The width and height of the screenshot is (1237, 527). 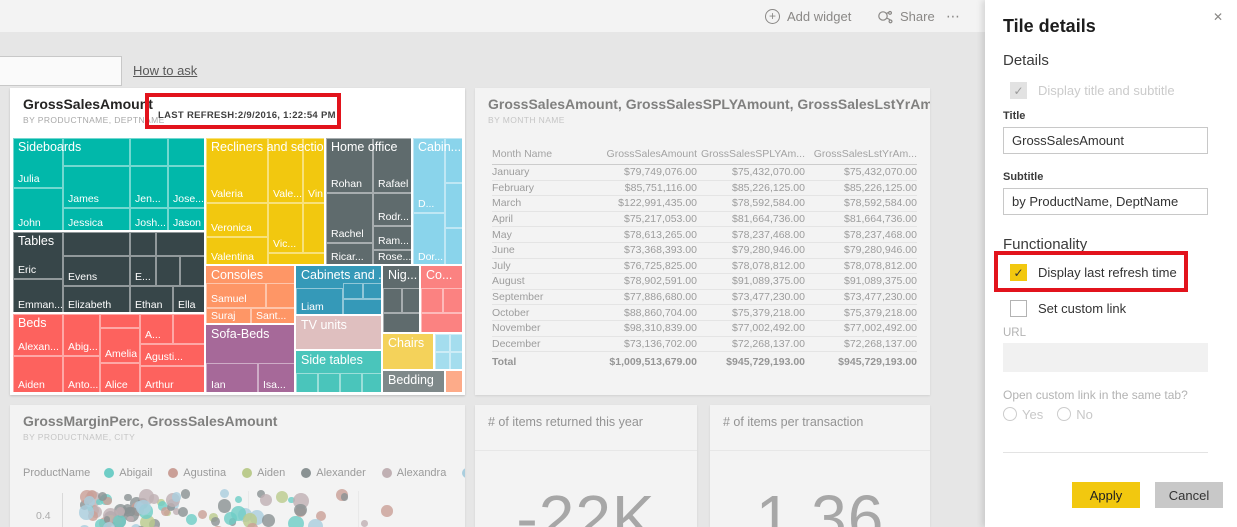 What do you see at coordinates (232, 378) in the screenshot?
I see `treemap-cell: Ian` at bounding box center [232, 378].